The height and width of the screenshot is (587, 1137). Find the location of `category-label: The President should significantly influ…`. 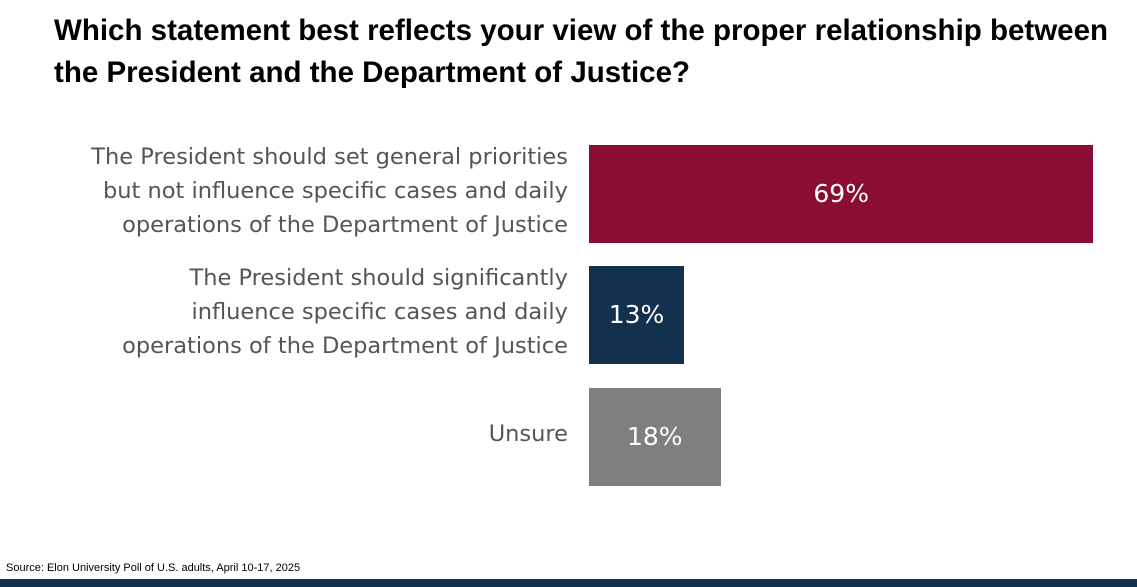

category-label: The President should significantly influ… is located at coordinates (345, 312).